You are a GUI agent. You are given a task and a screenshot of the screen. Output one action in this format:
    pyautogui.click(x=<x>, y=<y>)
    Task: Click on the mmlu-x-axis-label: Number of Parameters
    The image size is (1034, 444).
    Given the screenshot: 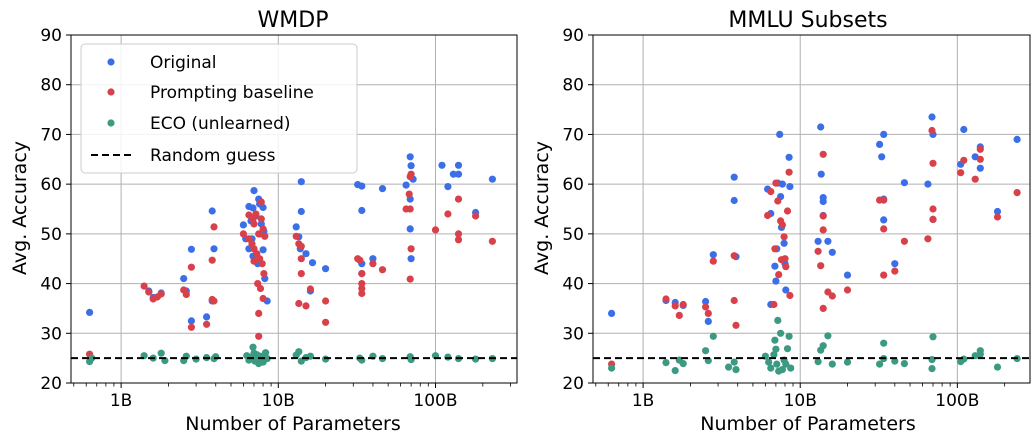 What is the action you would take?
    pyautogui.click(x=807, y=424)
    